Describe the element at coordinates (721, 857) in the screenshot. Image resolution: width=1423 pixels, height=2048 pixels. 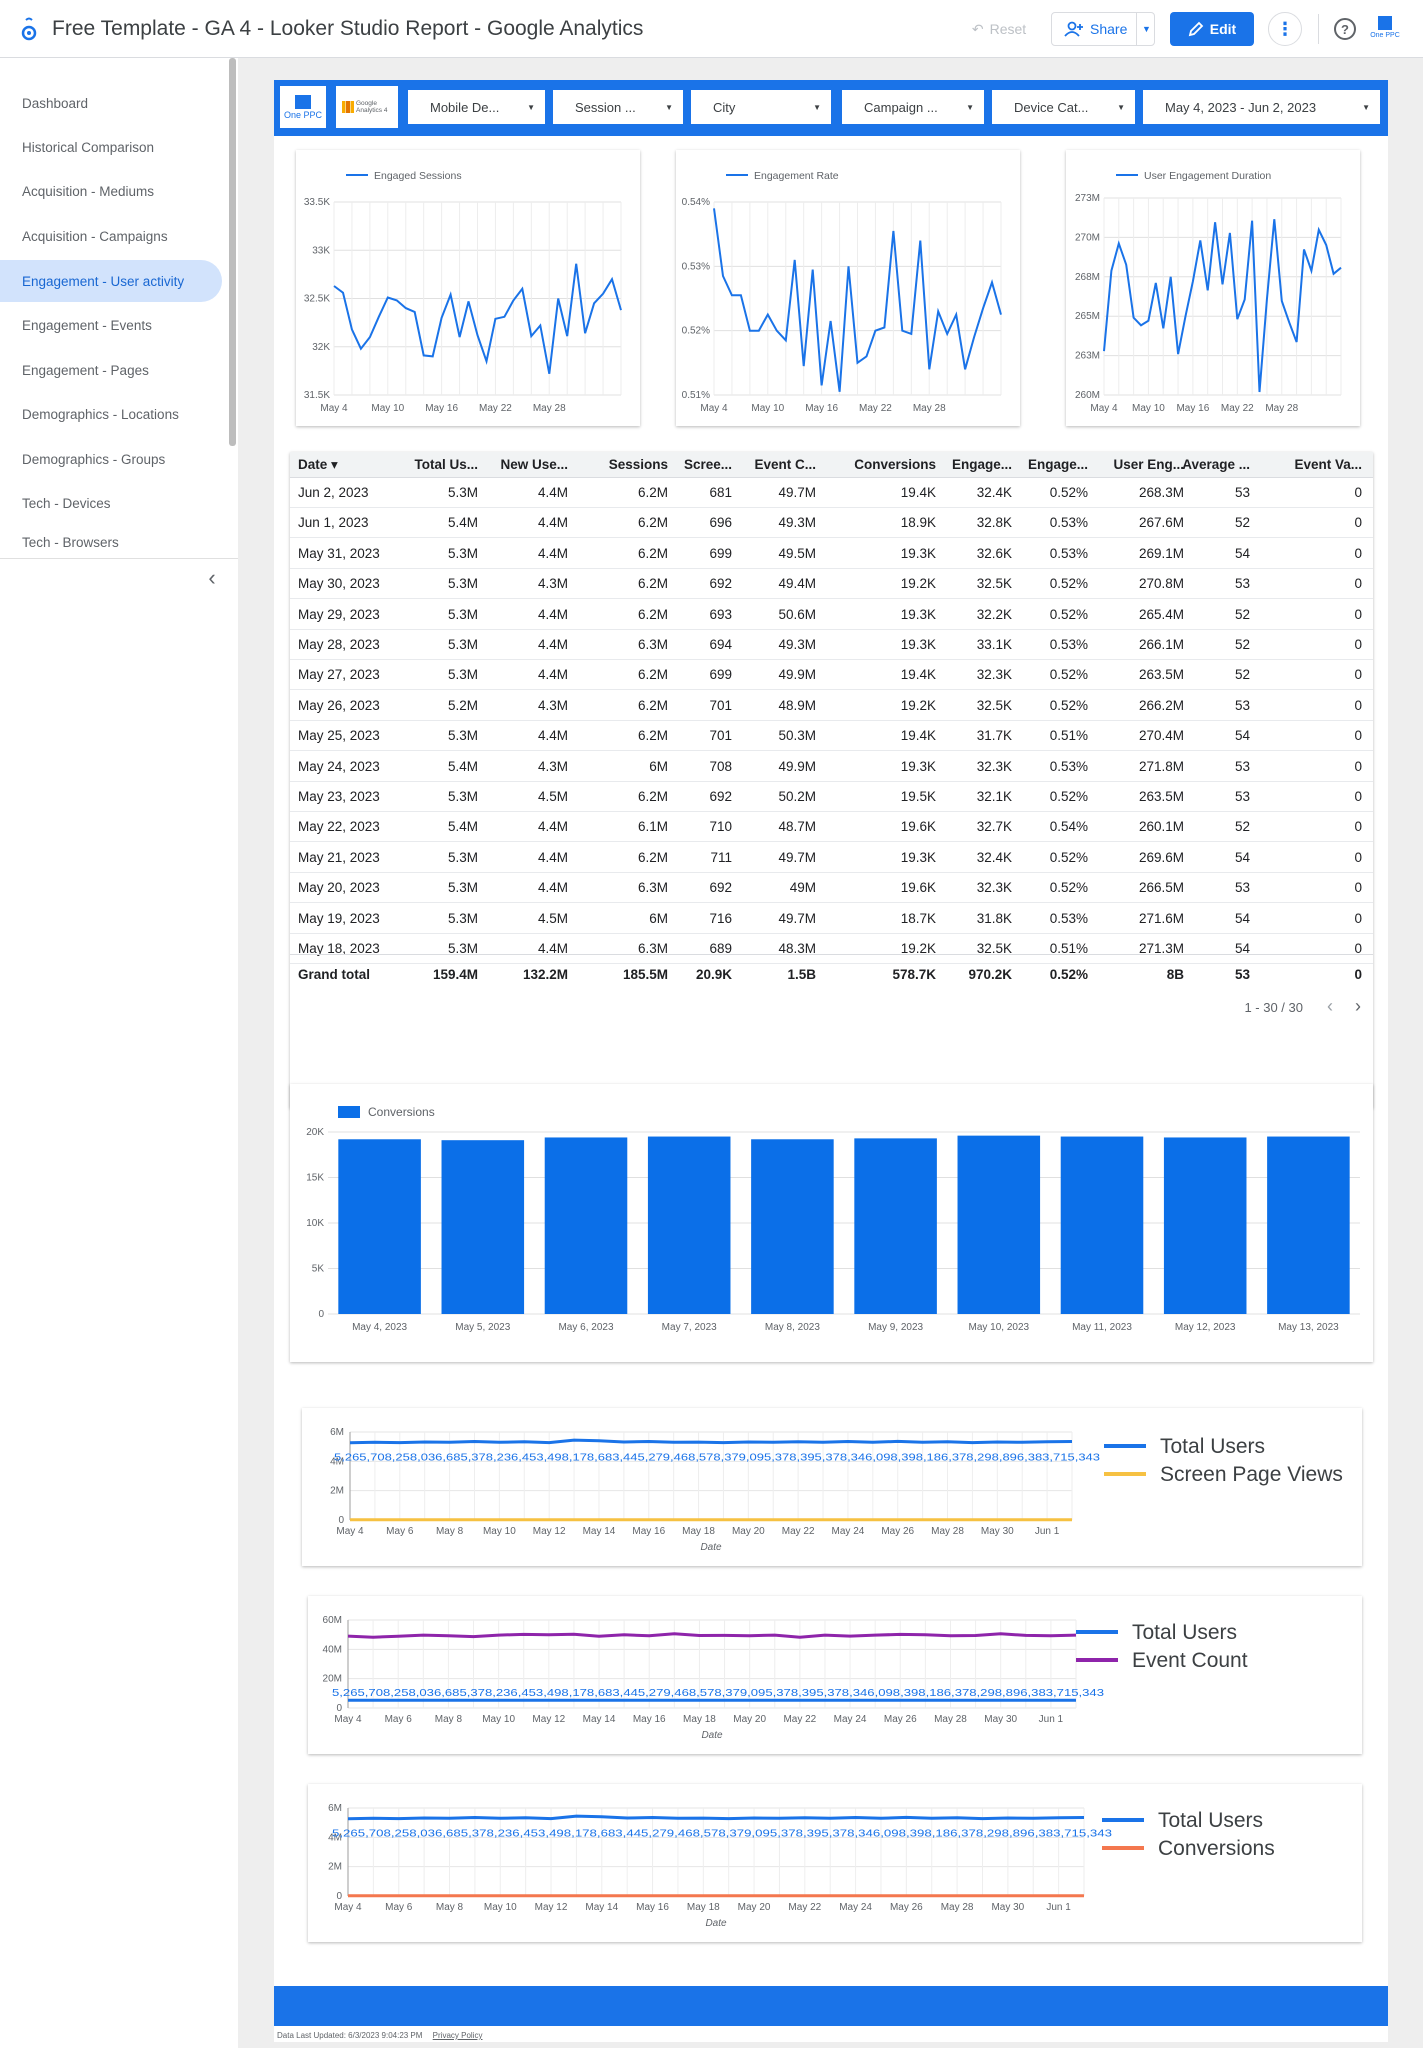
I see `table-cell: 711` at that location.